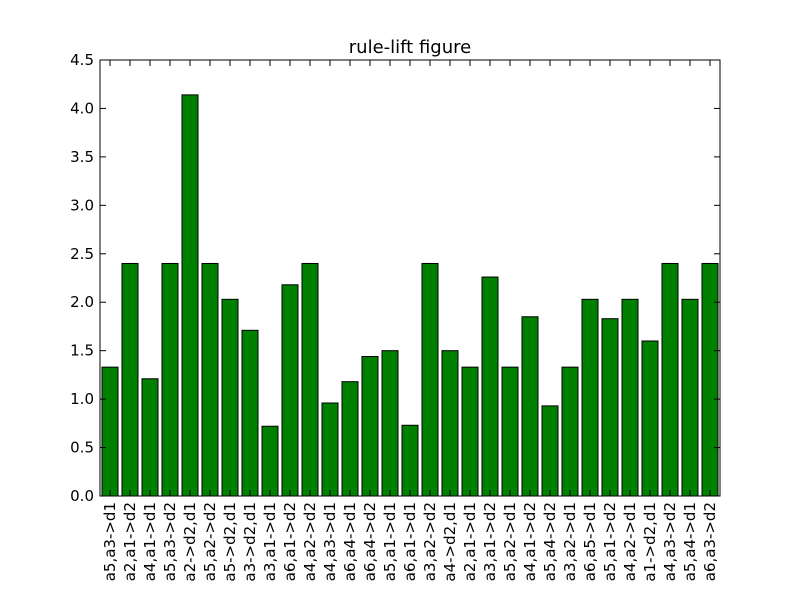 This screenshot has height=600, width=800. Describe the element at coordinates (350, 541) in the screenshot. I see `x-tick-label: a6,a4->d1` at that location.